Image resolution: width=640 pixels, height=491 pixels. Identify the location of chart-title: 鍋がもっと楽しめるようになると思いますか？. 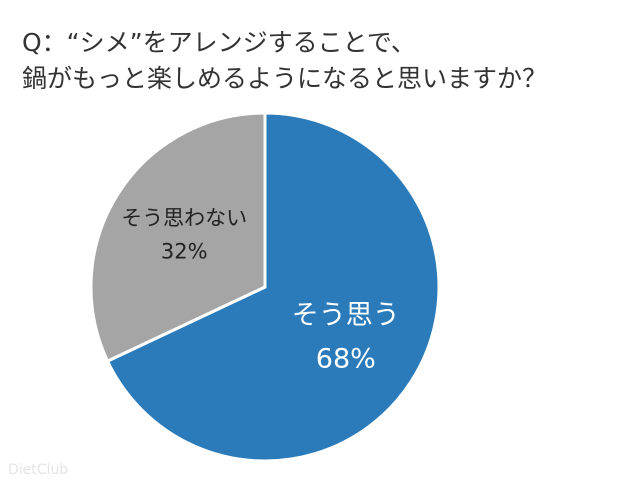
(284, 78).